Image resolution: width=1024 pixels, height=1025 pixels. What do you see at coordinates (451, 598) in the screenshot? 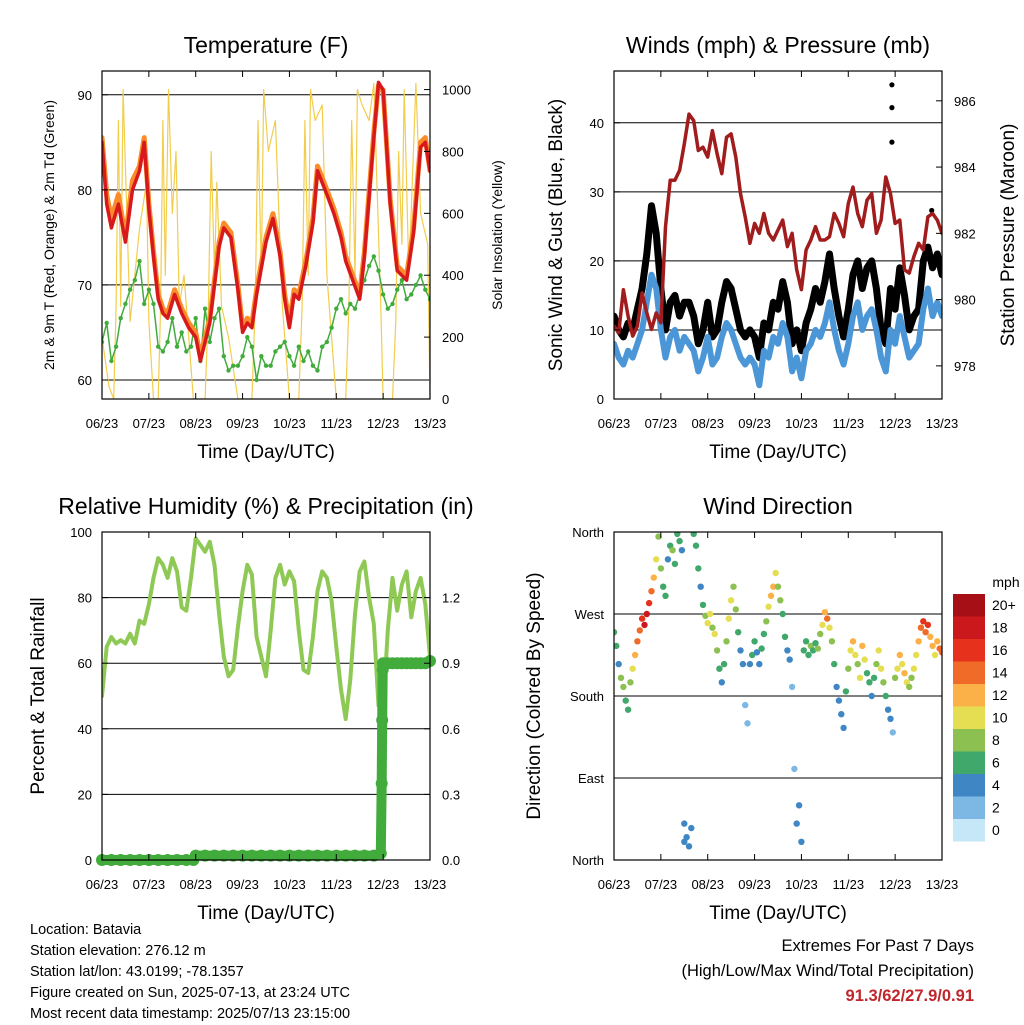
I see `y2-tick-label: 1.2` at bounding box center [451, 598].